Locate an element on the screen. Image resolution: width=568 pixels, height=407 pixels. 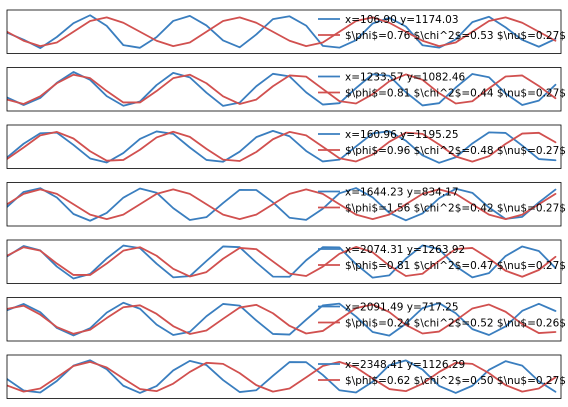
legend-item: $\phi$=0.96 $\chi^2$=0.48 $\nu$=0.27$ is located at coordinates (442, 151).